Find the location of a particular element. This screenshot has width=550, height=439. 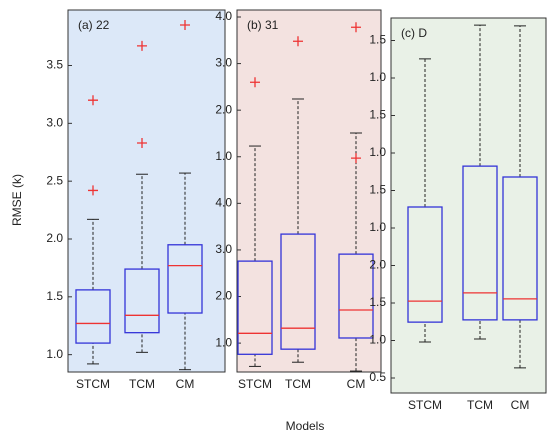

y-tick-label: 0.5 is located at coordinates (377, 377).